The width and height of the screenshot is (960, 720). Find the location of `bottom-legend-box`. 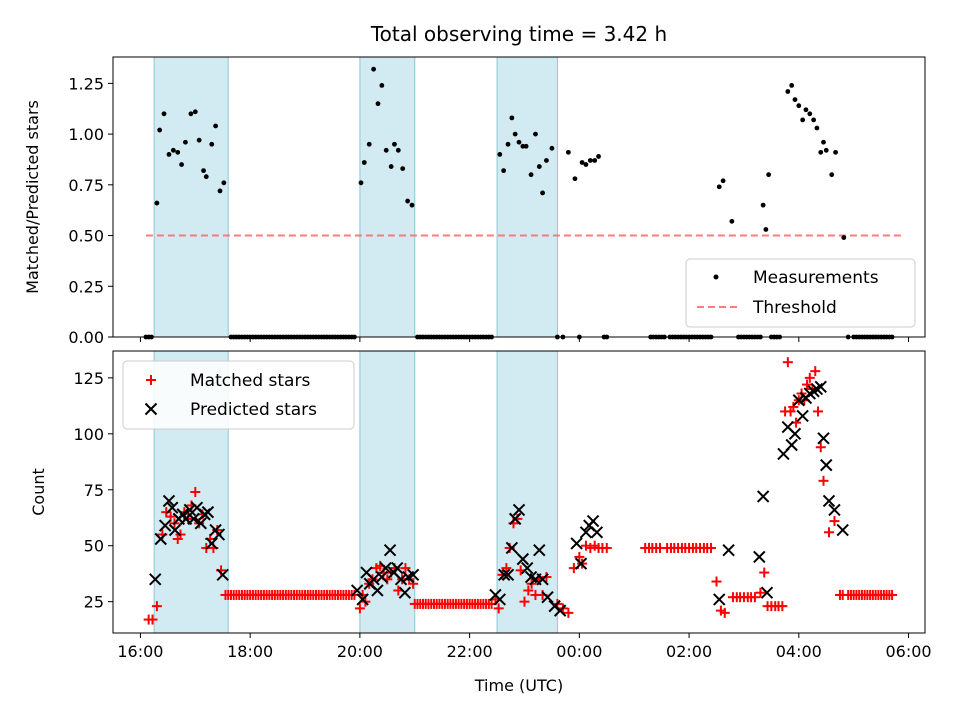

bottom-legend-box is located at coordinates (238, 395).